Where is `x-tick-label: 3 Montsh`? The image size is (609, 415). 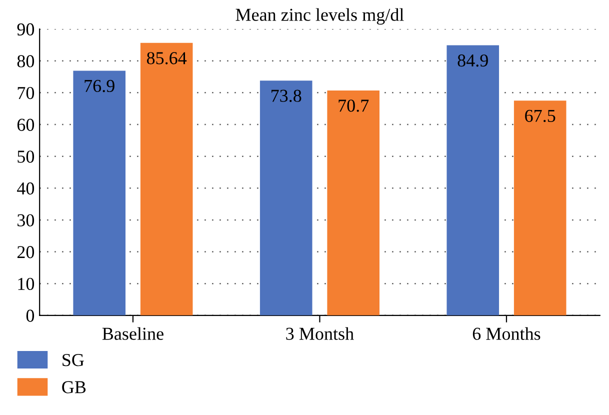
x-tick-label: 3 Montsh is located at coordinates (320, 333).